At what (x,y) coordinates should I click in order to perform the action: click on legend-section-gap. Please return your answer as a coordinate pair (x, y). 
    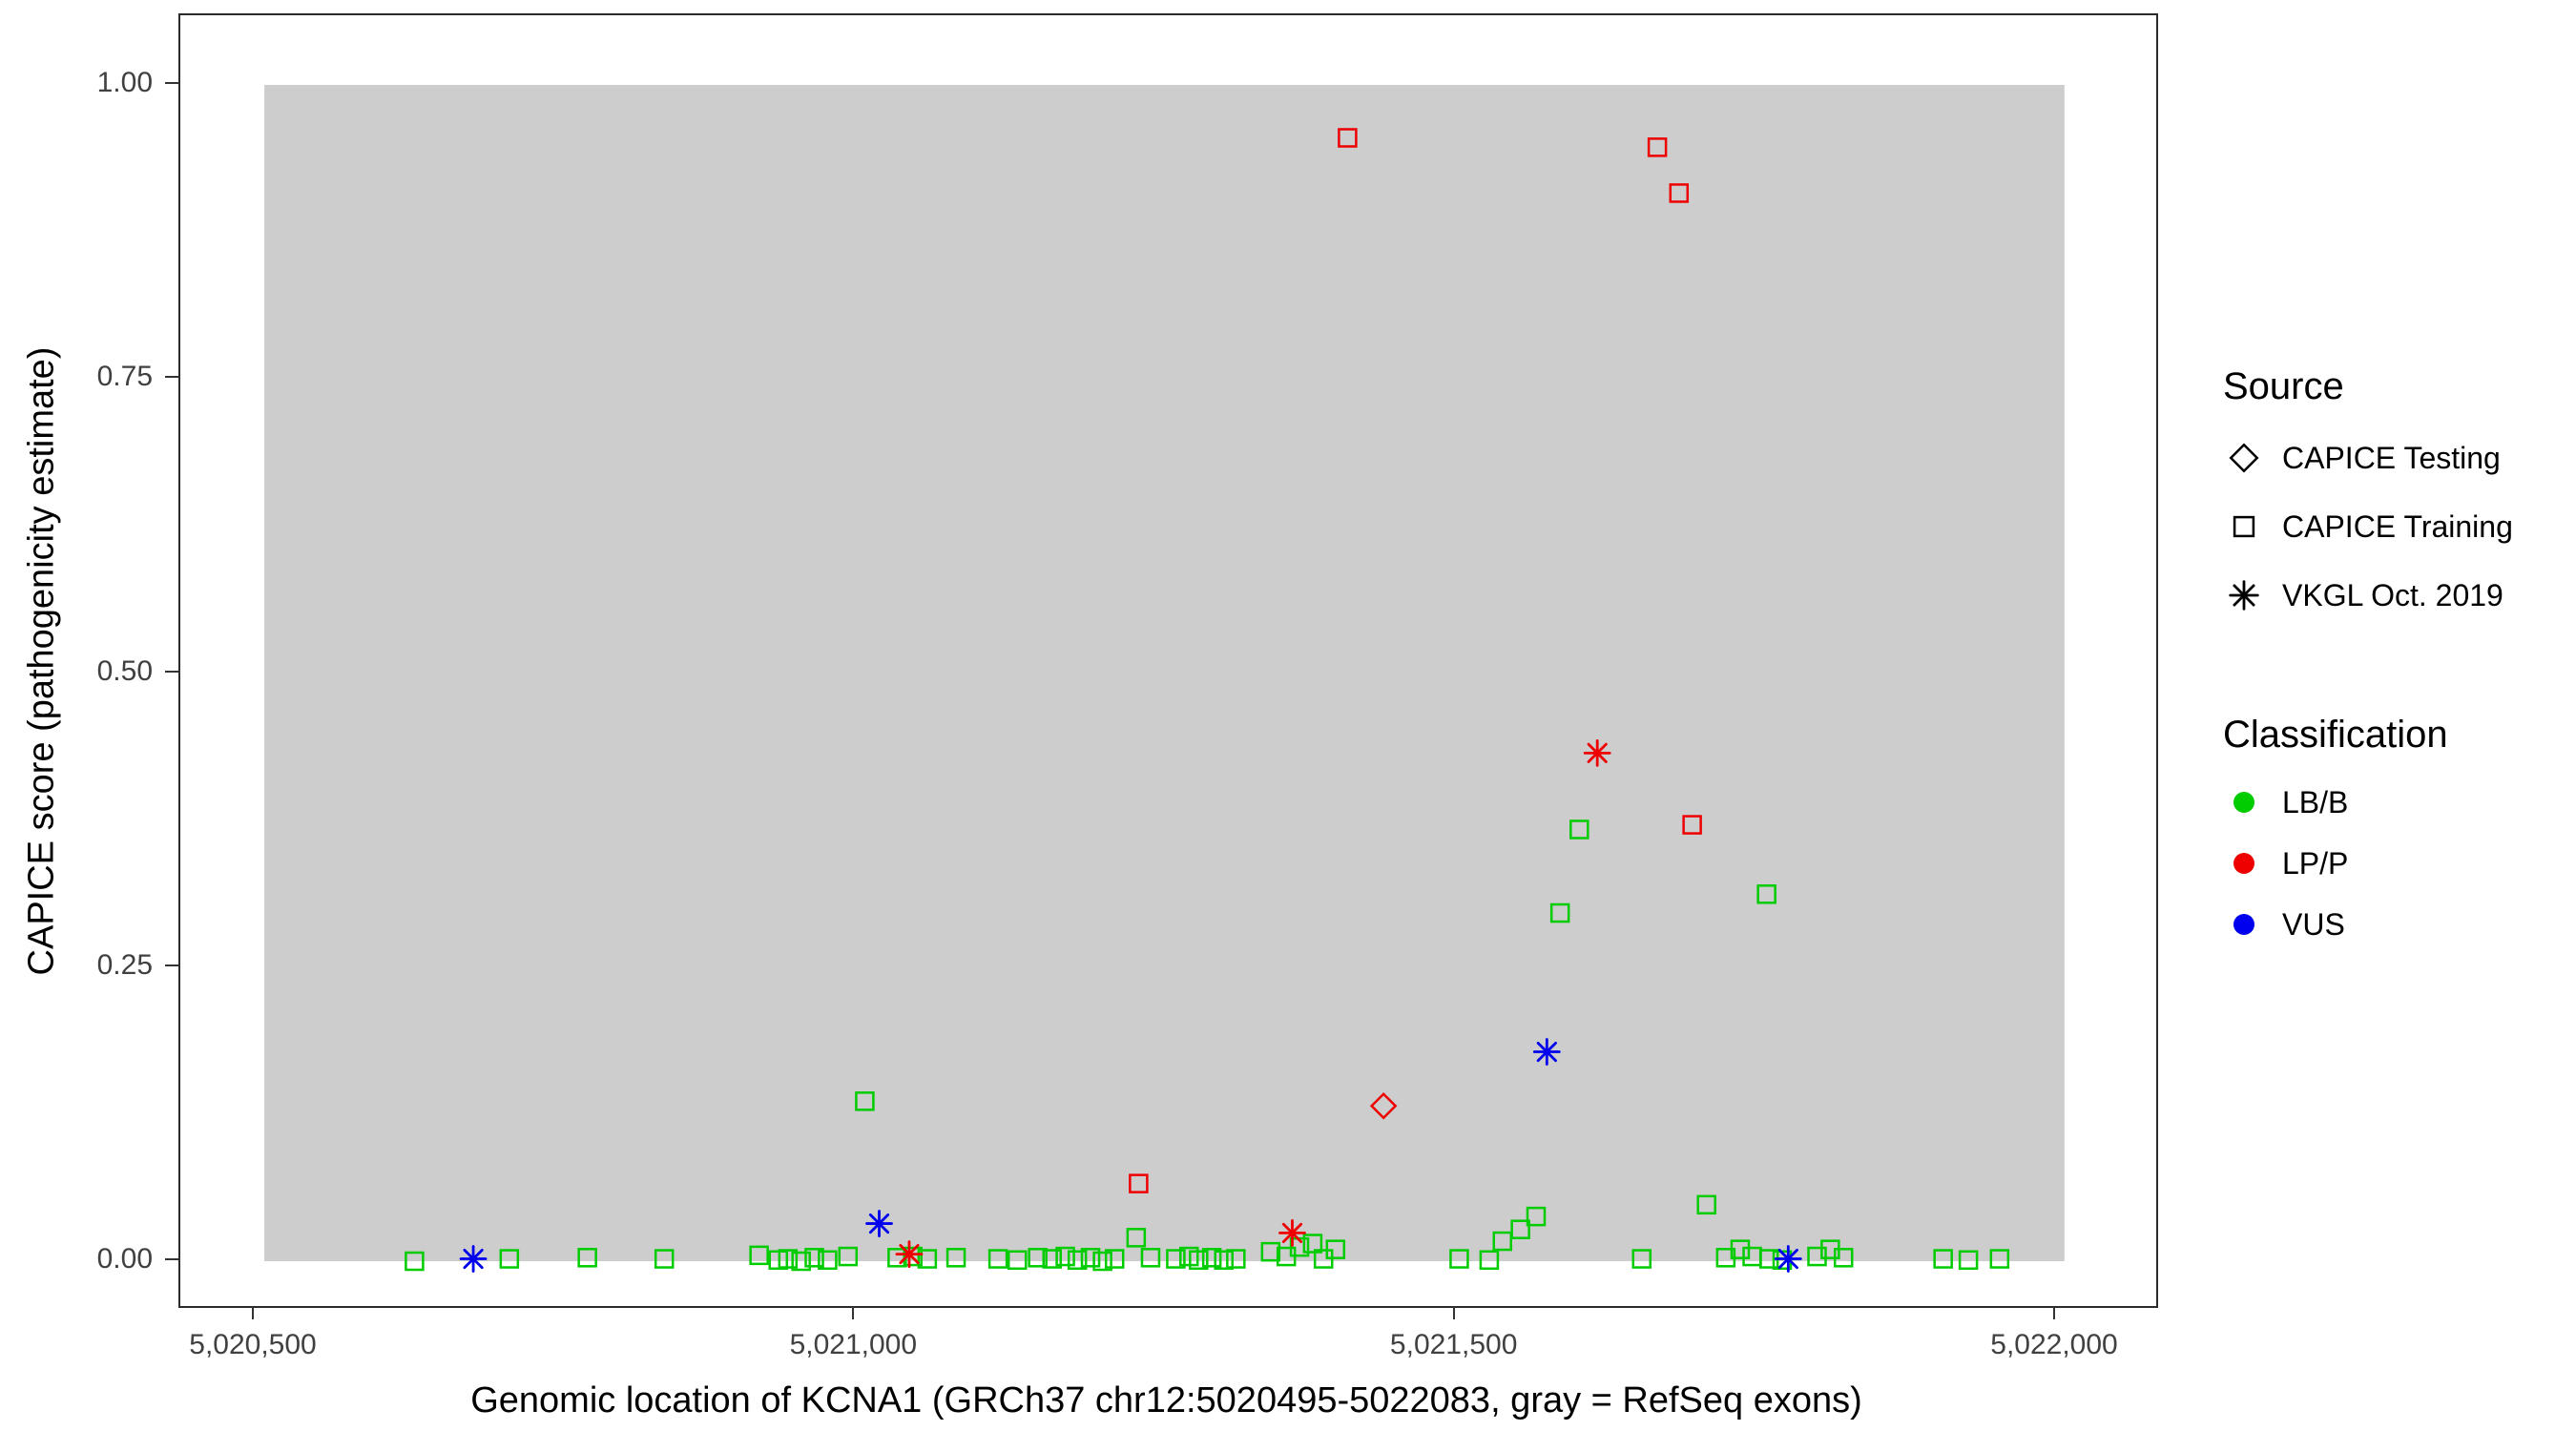
    Looking at the image, I should click on (2368, 672).